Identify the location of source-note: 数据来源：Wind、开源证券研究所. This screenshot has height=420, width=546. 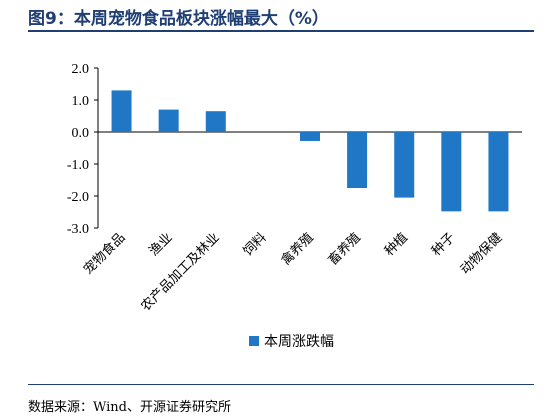
(129, 407).